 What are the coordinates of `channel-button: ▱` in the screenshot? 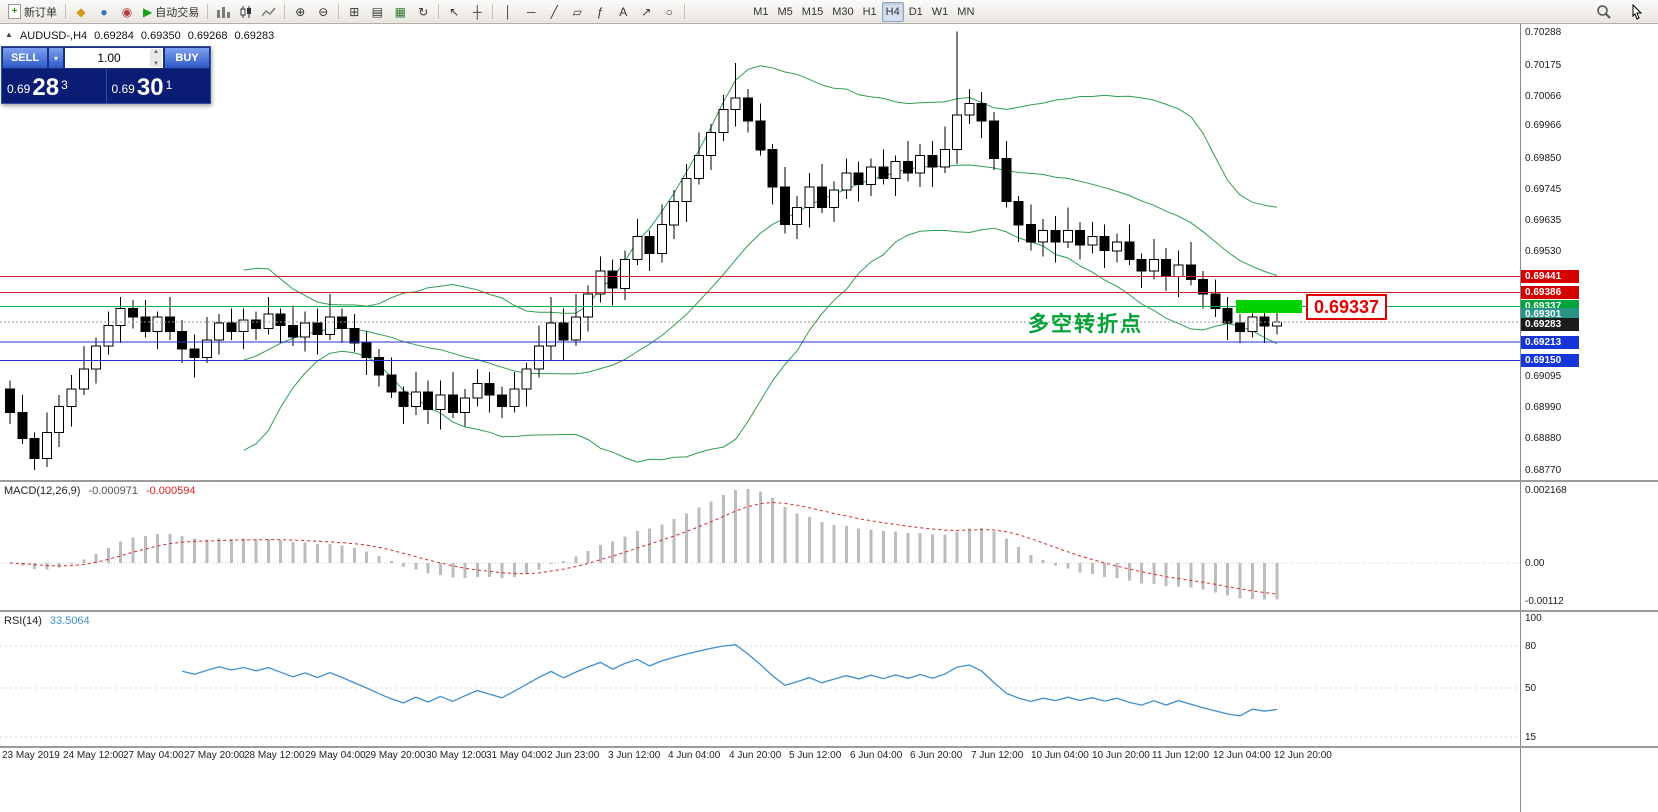 It's located at (577, 12).